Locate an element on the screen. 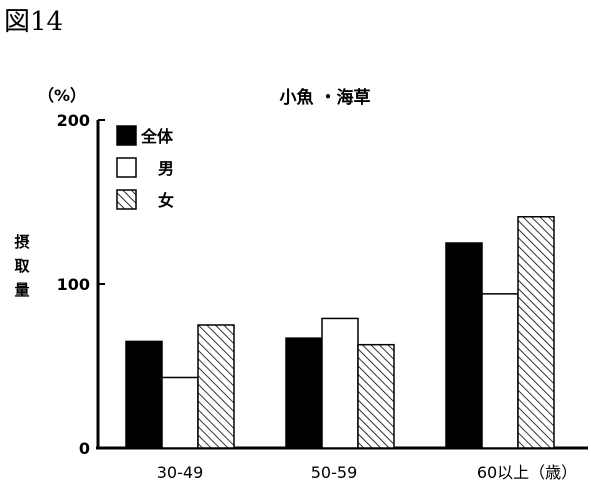 The height and width of the screenshot is (487, 591). y-tick-label: 0 is located at coordinates (84, 448).